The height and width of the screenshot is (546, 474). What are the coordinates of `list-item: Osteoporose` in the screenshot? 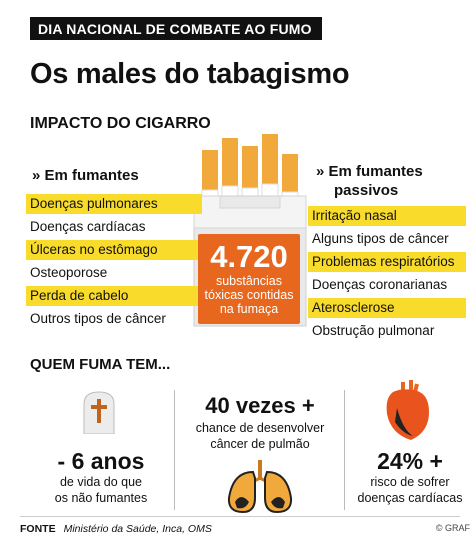 It's located at (69, 272).